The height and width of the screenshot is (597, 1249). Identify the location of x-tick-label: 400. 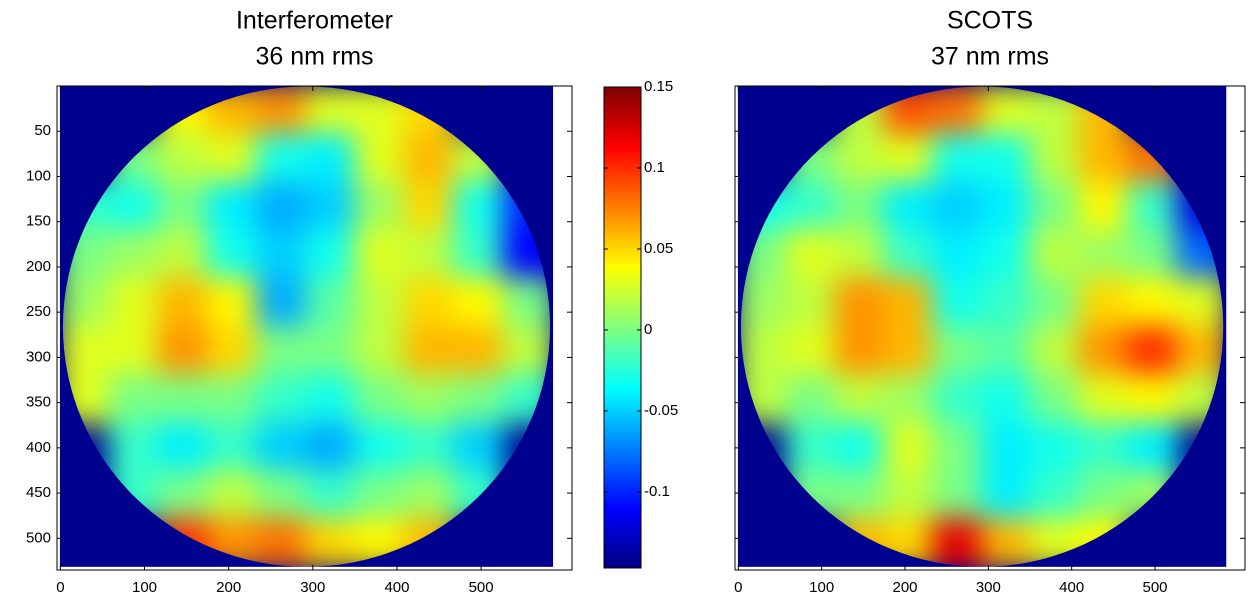
(1071, 587).